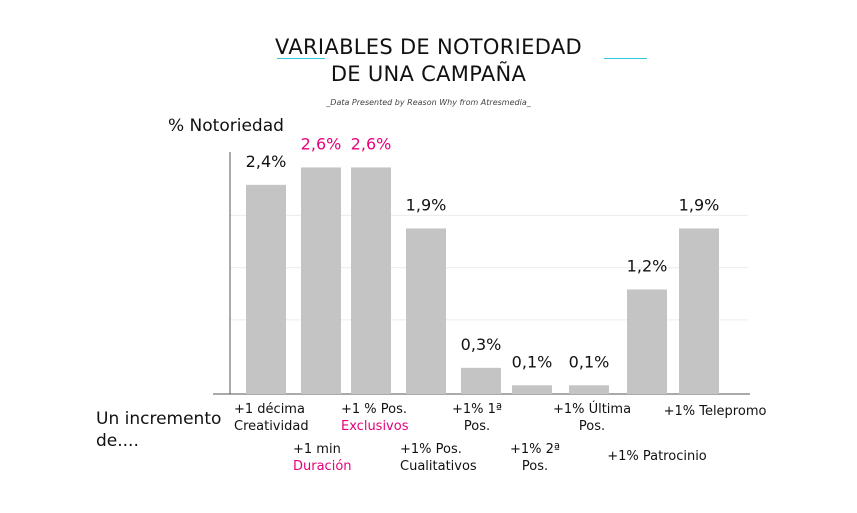 The image size is (857, 513). What do you see at coordinates (428, 47) in the screenshot?
I see `chart-title-line1: VARIABLES DE NOTORIEDAD` at bounding box center [428, 47].